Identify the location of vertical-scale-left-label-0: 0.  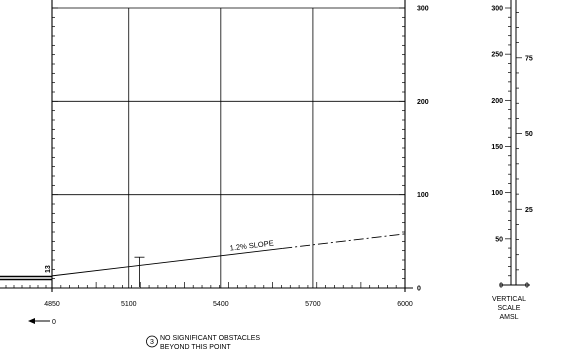
(501, 286).